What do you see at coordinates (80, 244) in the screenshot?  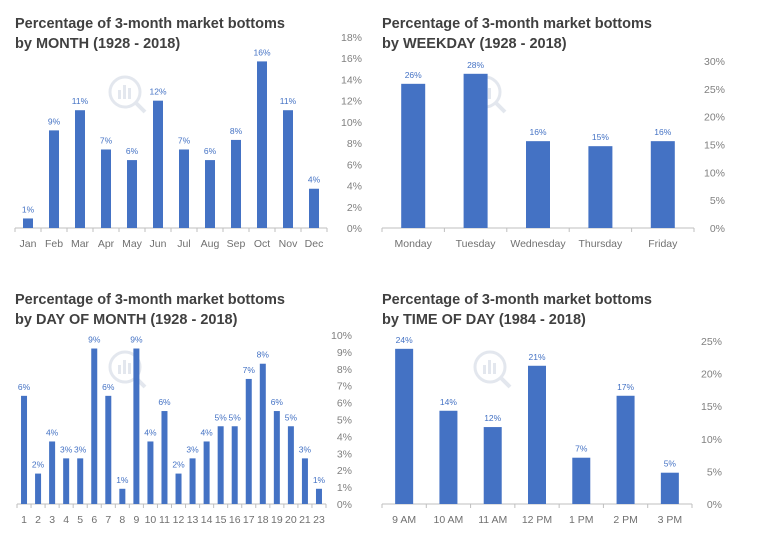 I see `x-tick-label: Mar` at bounding box center [80, 244].